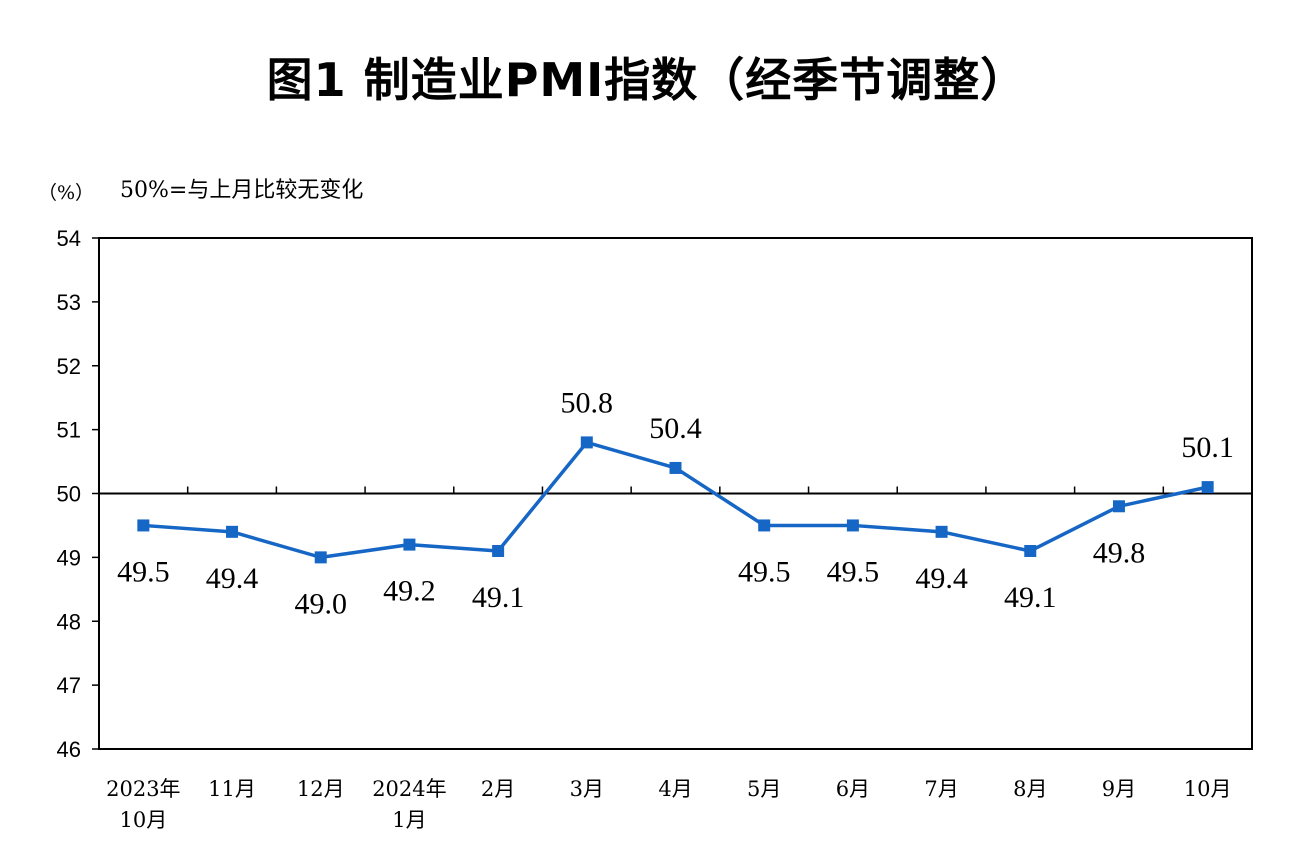  Describe the element at coordinates (409, 804) in the screenshot. I see `x-tick-label: 2024年 1月` at that location.